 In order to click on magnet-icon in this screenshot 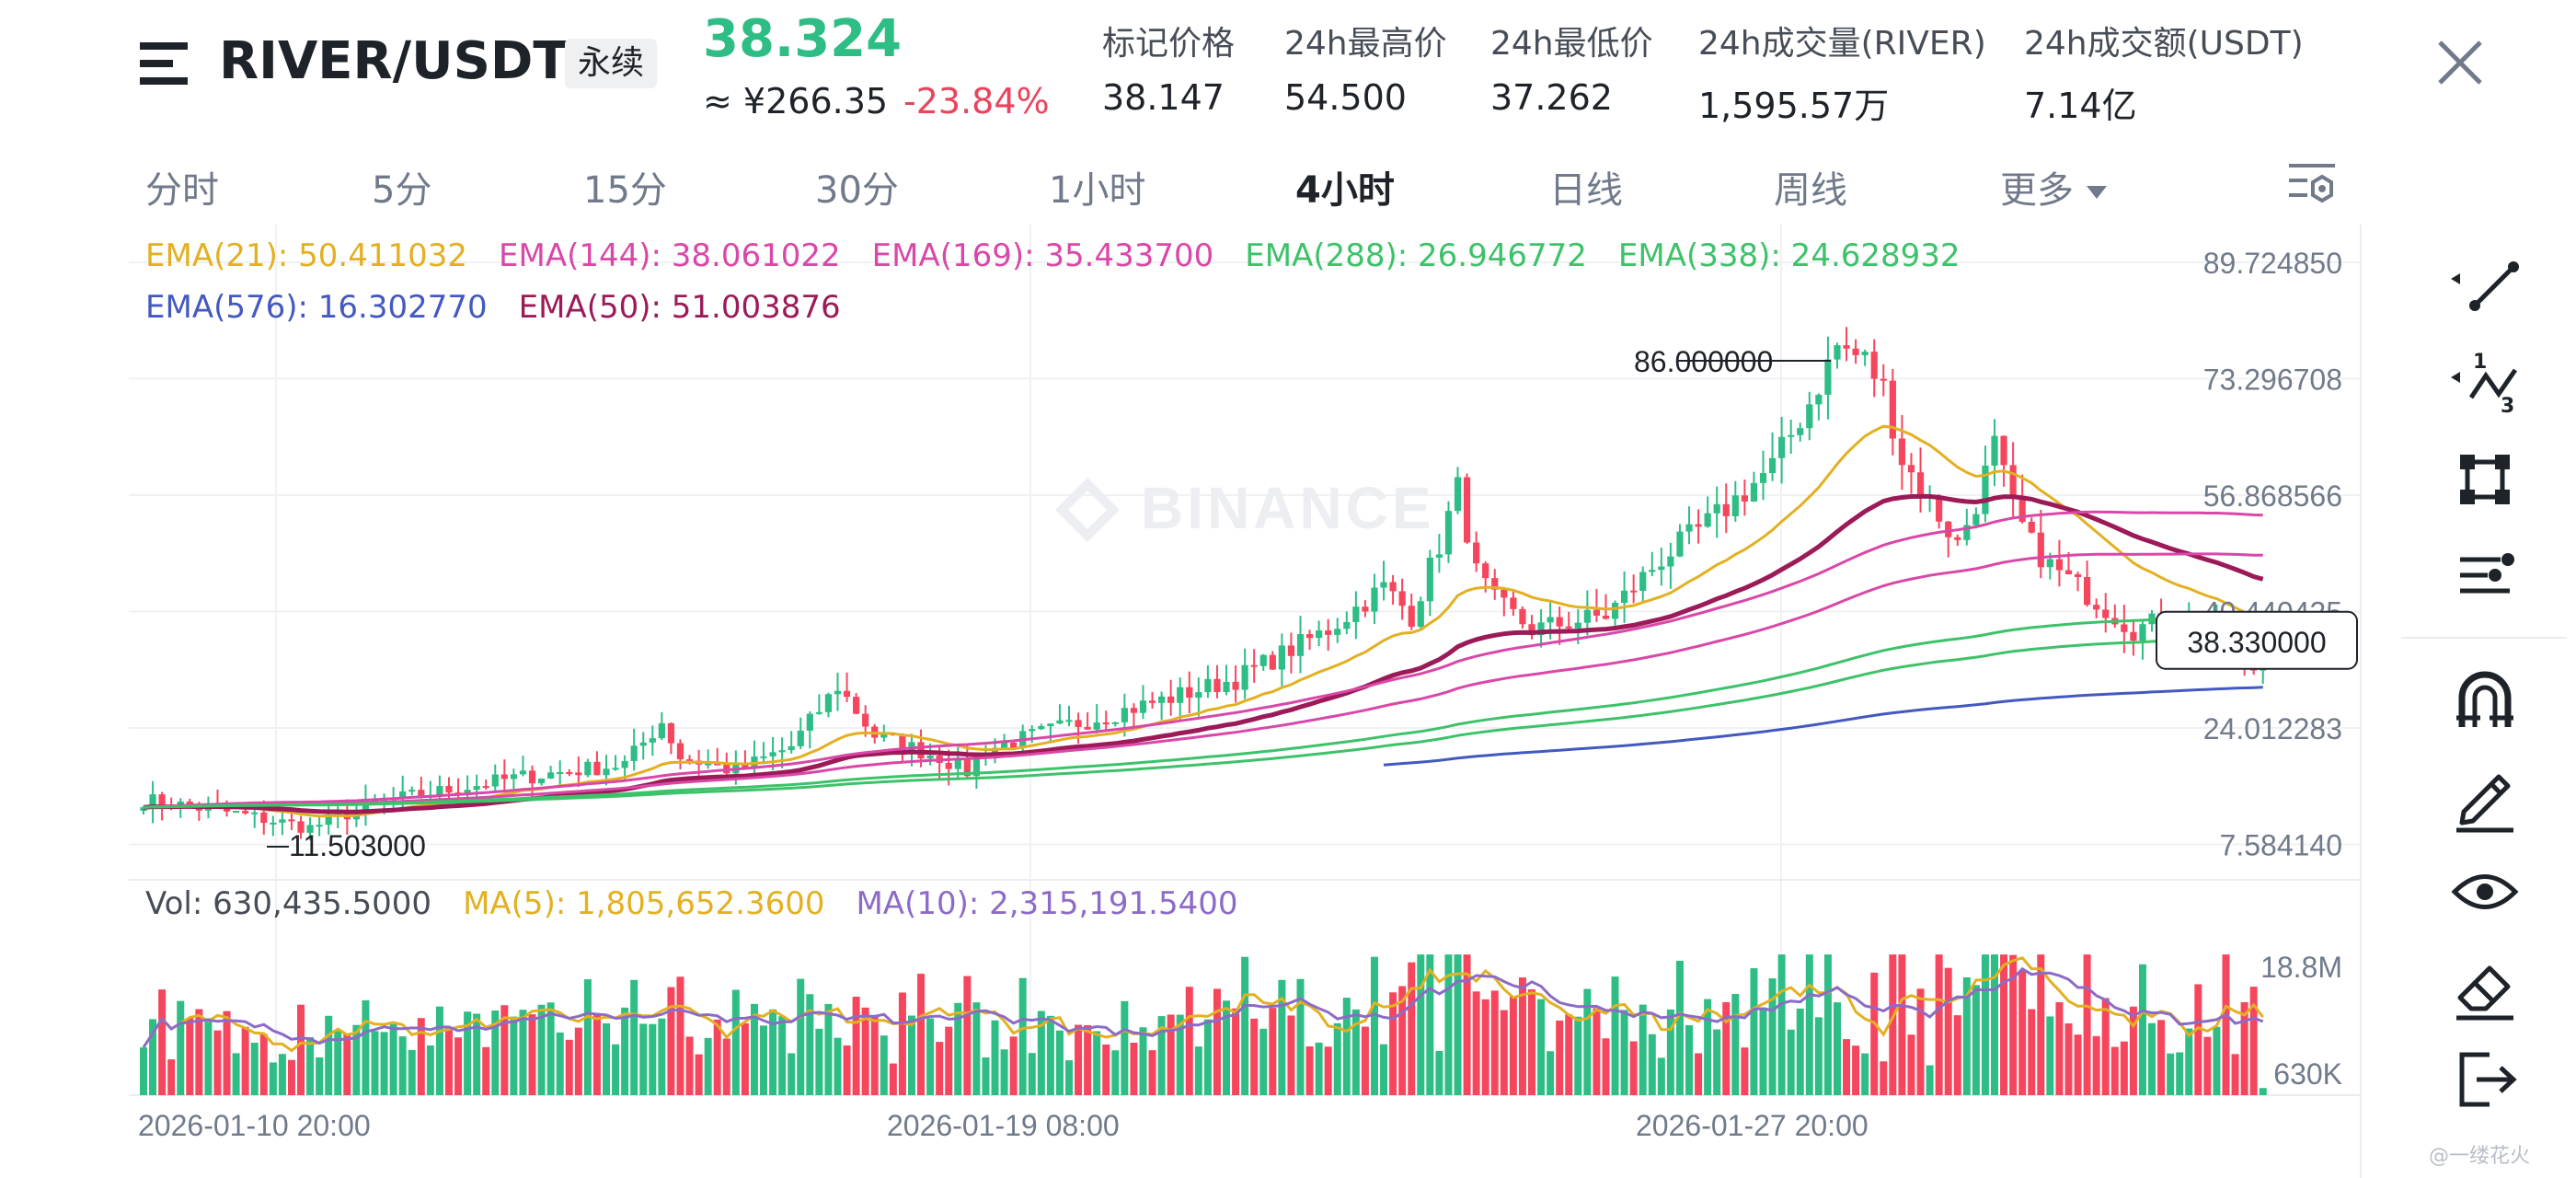, I will do `click(2485, 700)`.